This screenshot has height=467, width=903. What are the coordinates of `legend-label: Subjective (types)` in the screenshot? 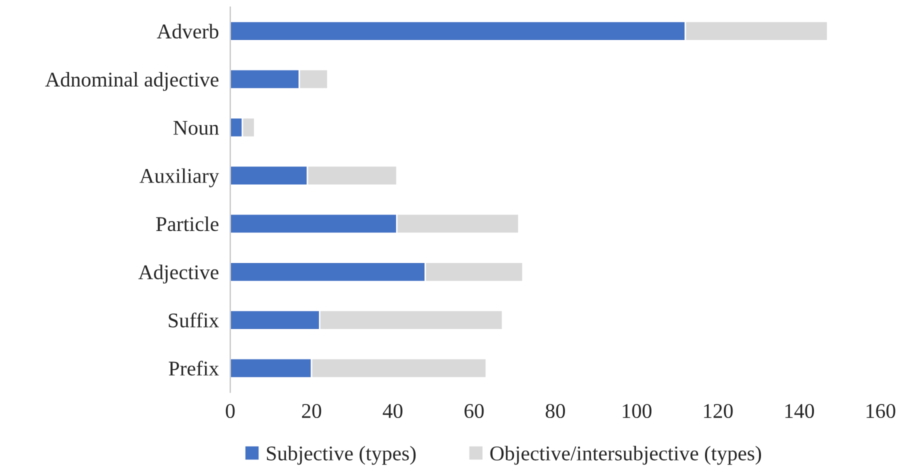 It's located at (341, 455).